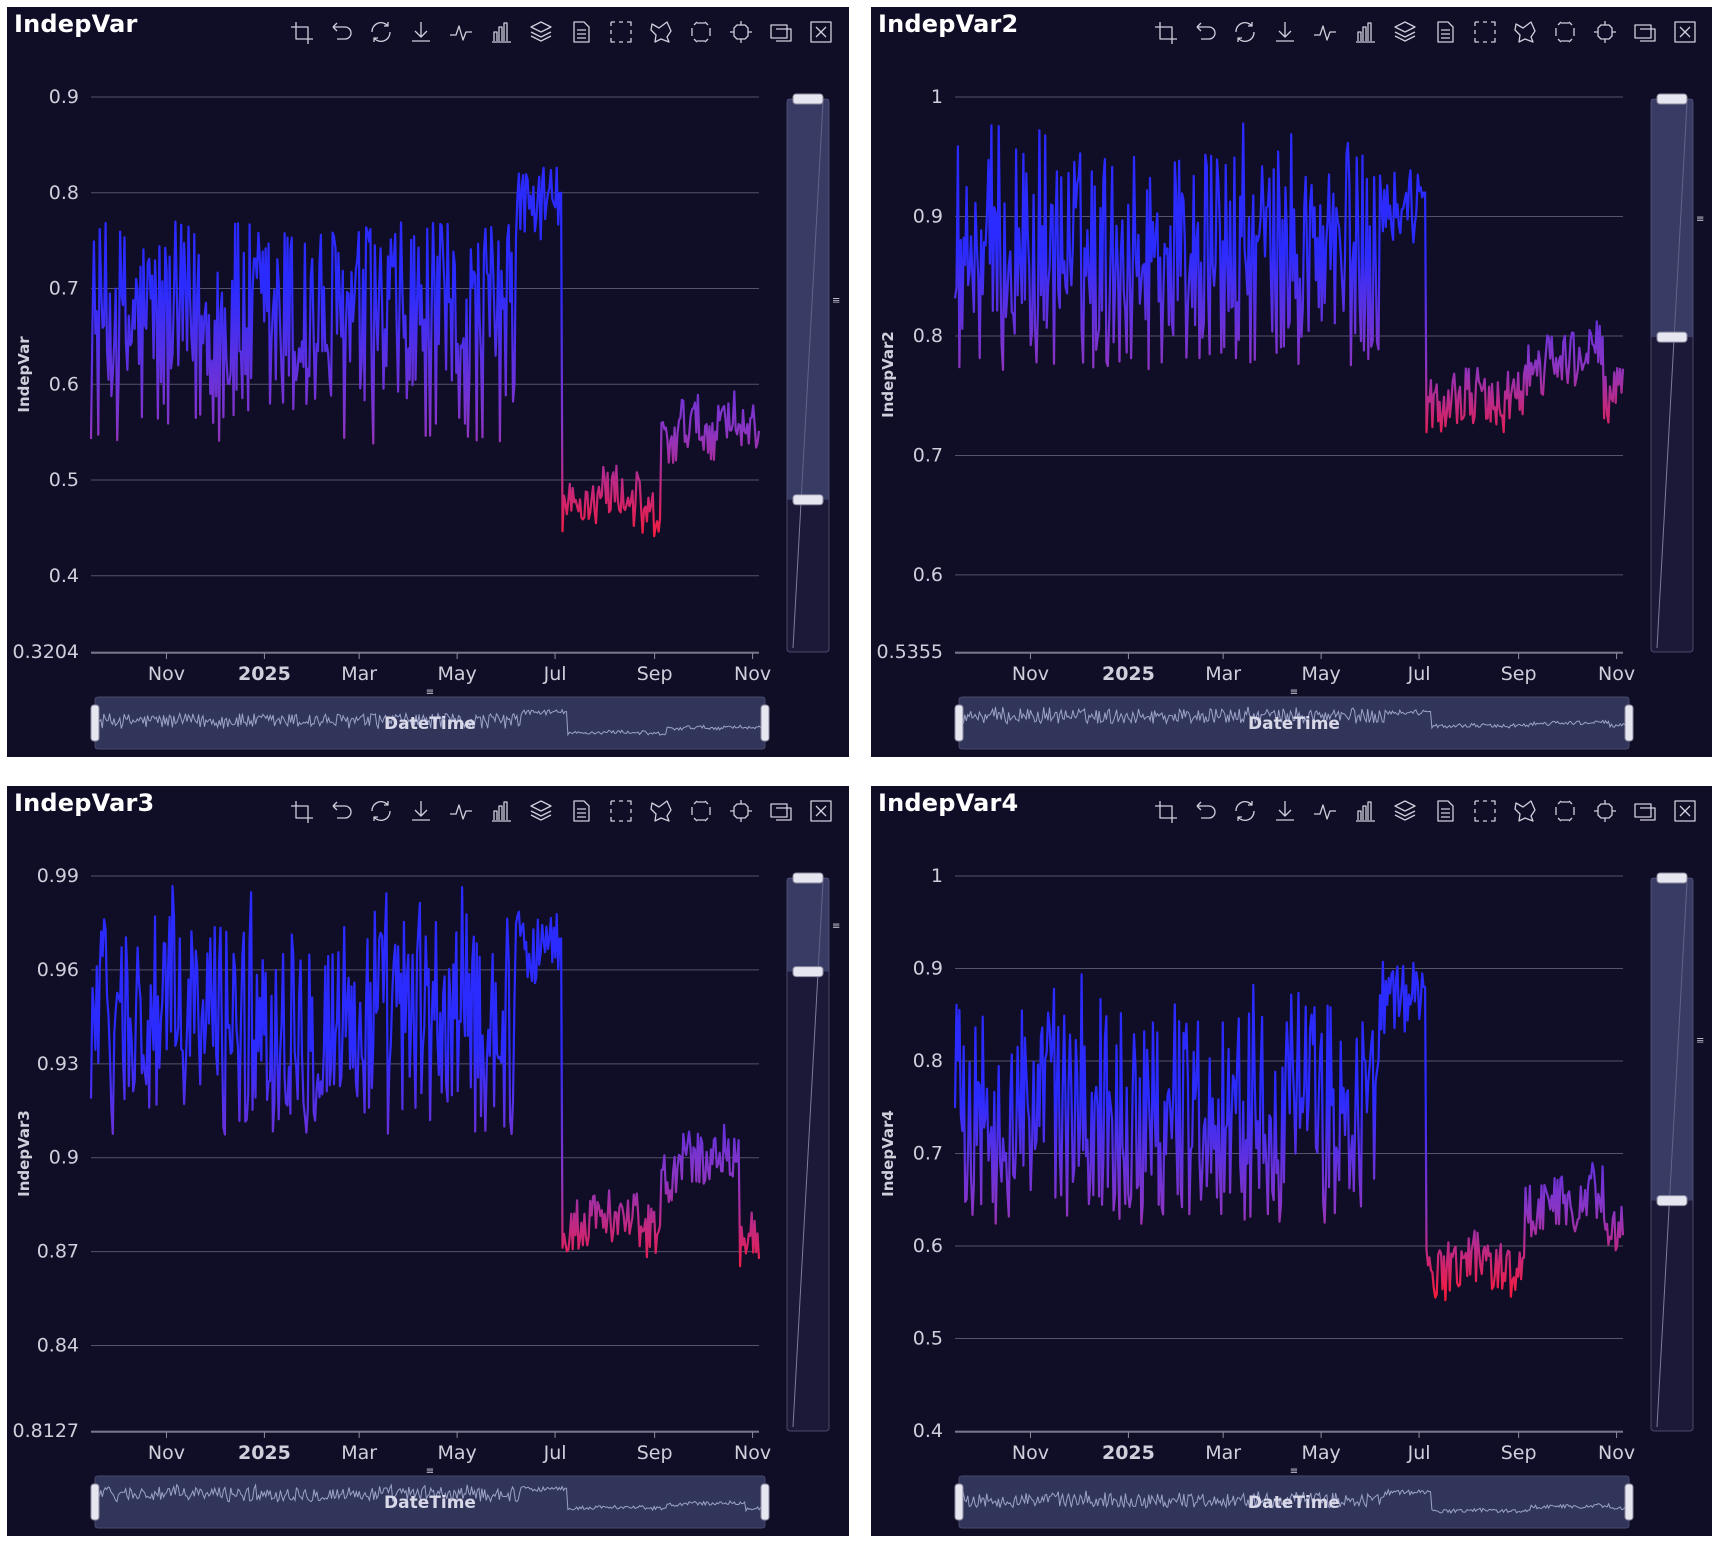  What do you see at coordinates (58, 1346) in the screenshot?
I see `y-tick-label: 0.84` at bounding box center [58, 1346].